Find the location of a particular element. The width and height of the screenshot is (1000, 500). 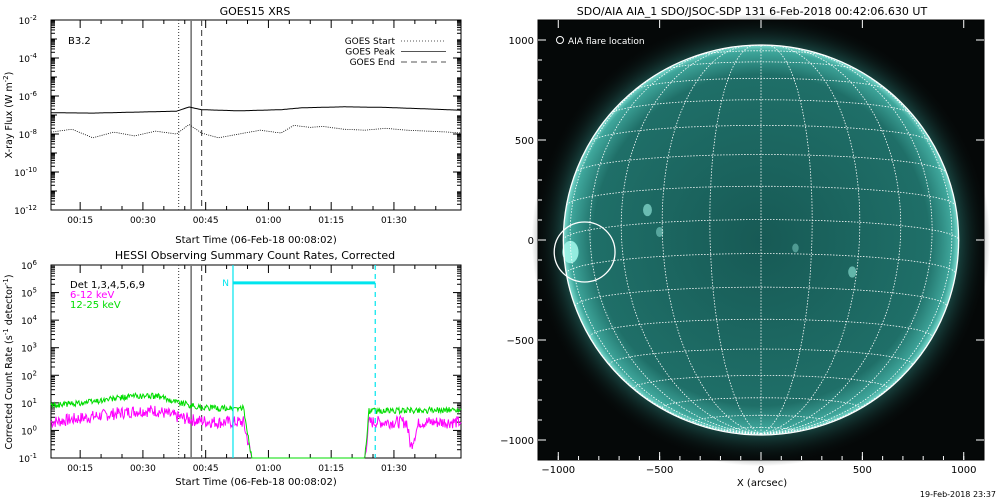

y-tick-exponent: -4 is located at coordinates (34, 56).